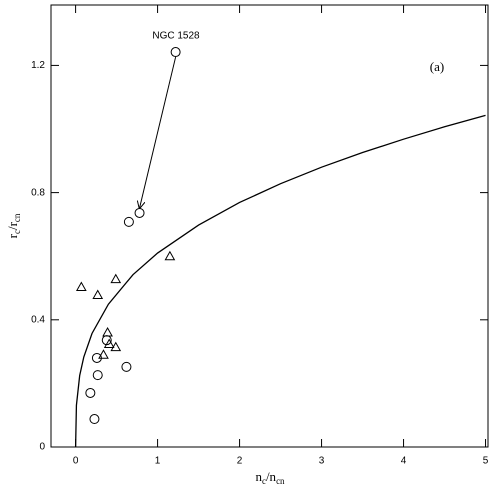 This screenshot has width=491, height=491. Describe the element at coordinates (486, 461) in the screenshot. I see `x-tick-label: 5` at that location.